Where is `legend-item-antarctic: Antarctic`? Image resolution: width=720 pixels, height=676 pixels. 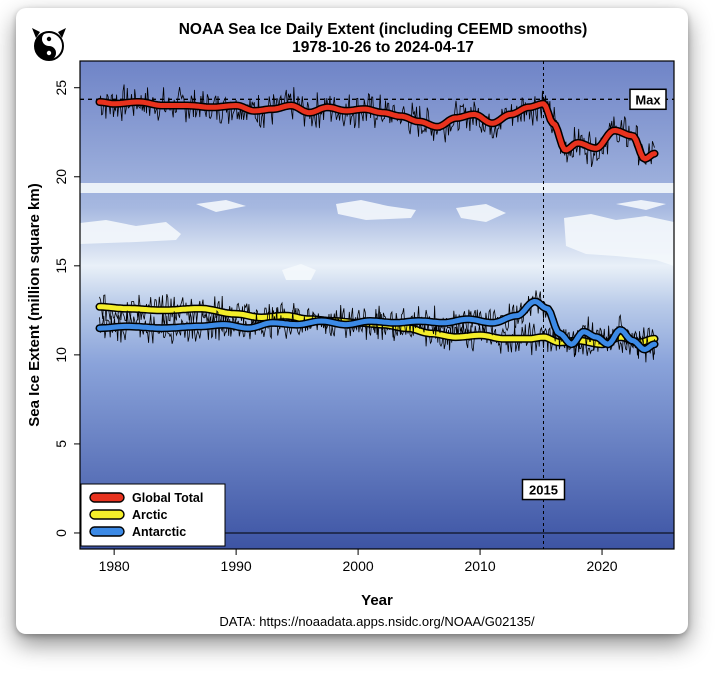 legend-item-antarctic: Antarctic is located at coordinates (137, 532).